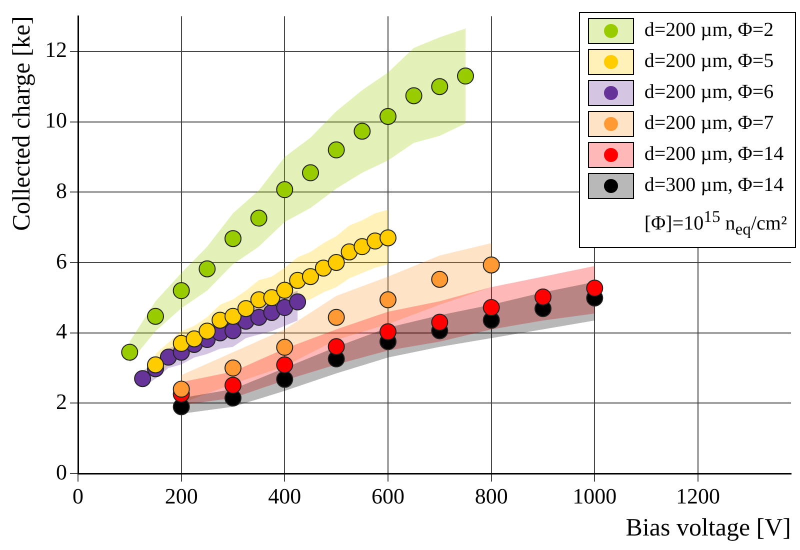 Image resolution: width=800 pixels, height=550 pixels. Describe the element at coordinates (61, 190) in the screenshot. I see `y-tick-label: 8` at that location.